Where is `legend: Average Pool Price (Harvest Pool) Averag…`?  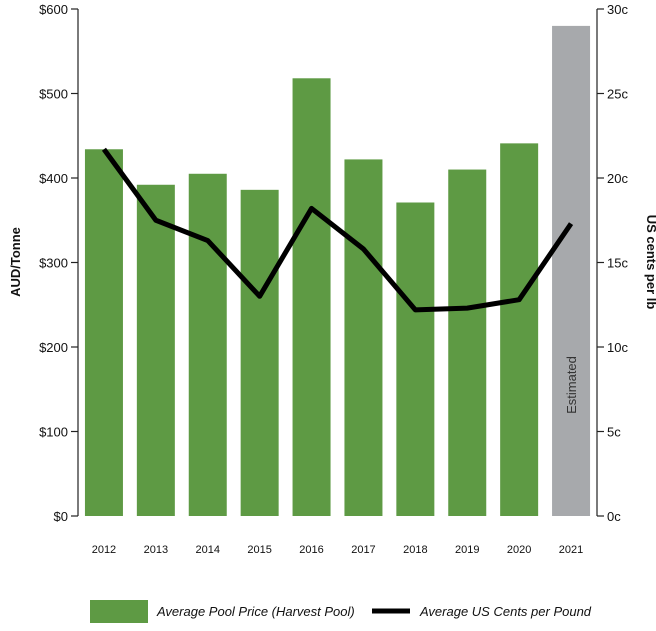
legend: Average Pool Price (Harvest Pool) Averag… is located at coordinates (341, 611).